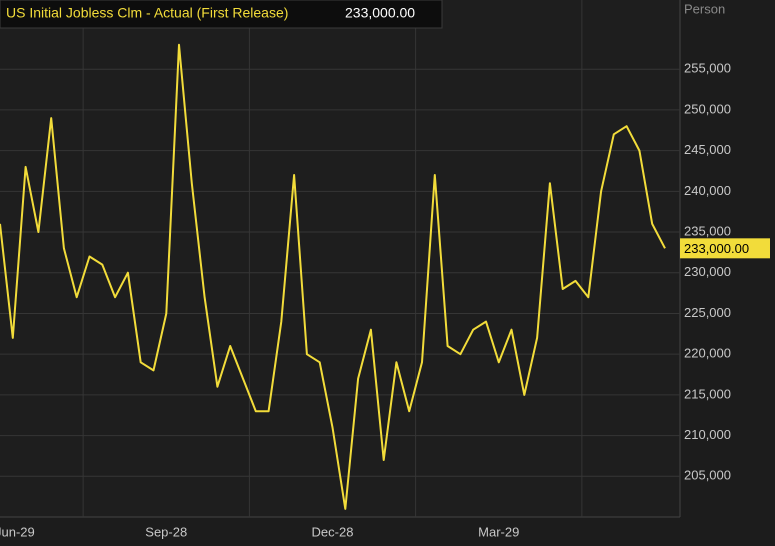  What do you see at coordinates (716, 248) in the screenshot?
I see `current-value-label: 233,000.00` at bounding box center [716, 248].